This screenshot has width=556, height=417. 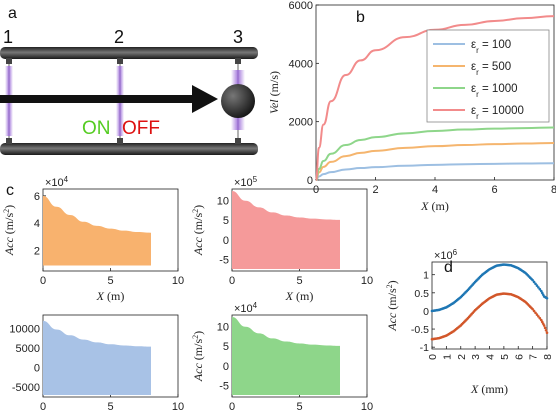 What do you see at coordinates (455, 252) in the screenshot?
I see `axis-multiplier-exp: 6` at bounding box center [455, 252].